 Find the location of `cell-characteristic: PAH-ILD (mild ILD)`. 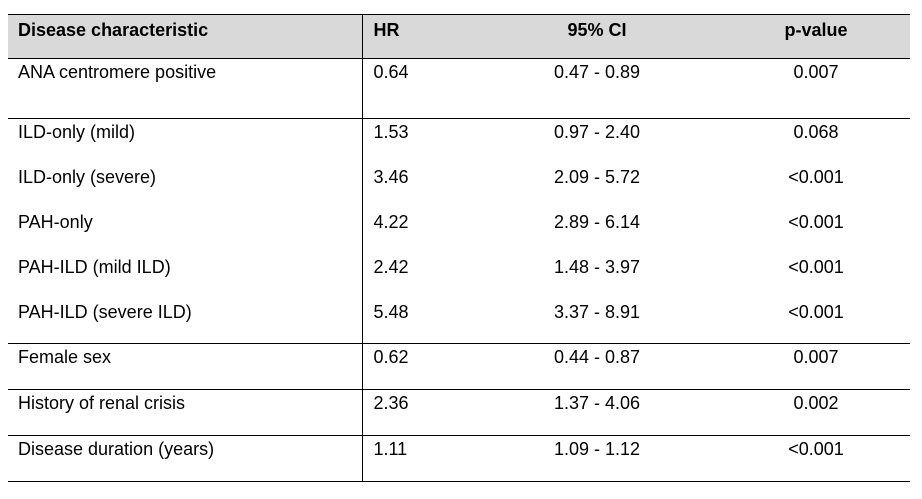

cell-characteristic: PAH-ILD (mild ILD) is located at coordinates (185, 276).